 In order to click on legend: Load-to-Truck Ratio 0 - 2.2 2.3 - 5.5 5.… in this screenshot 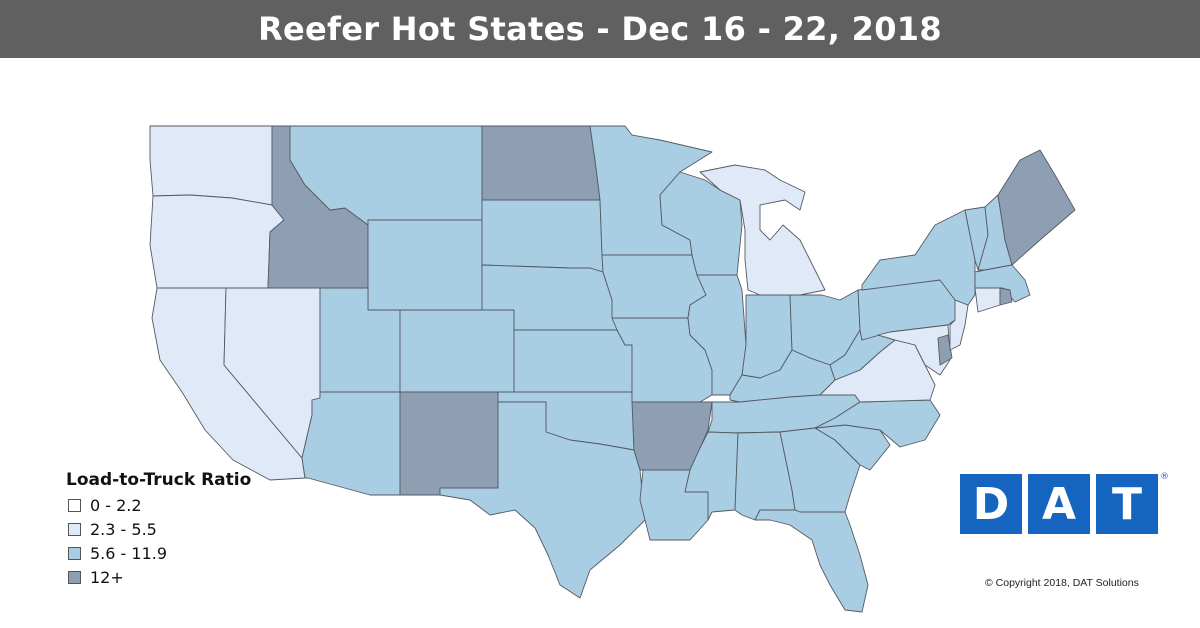, I will do `click(158, 529)`.